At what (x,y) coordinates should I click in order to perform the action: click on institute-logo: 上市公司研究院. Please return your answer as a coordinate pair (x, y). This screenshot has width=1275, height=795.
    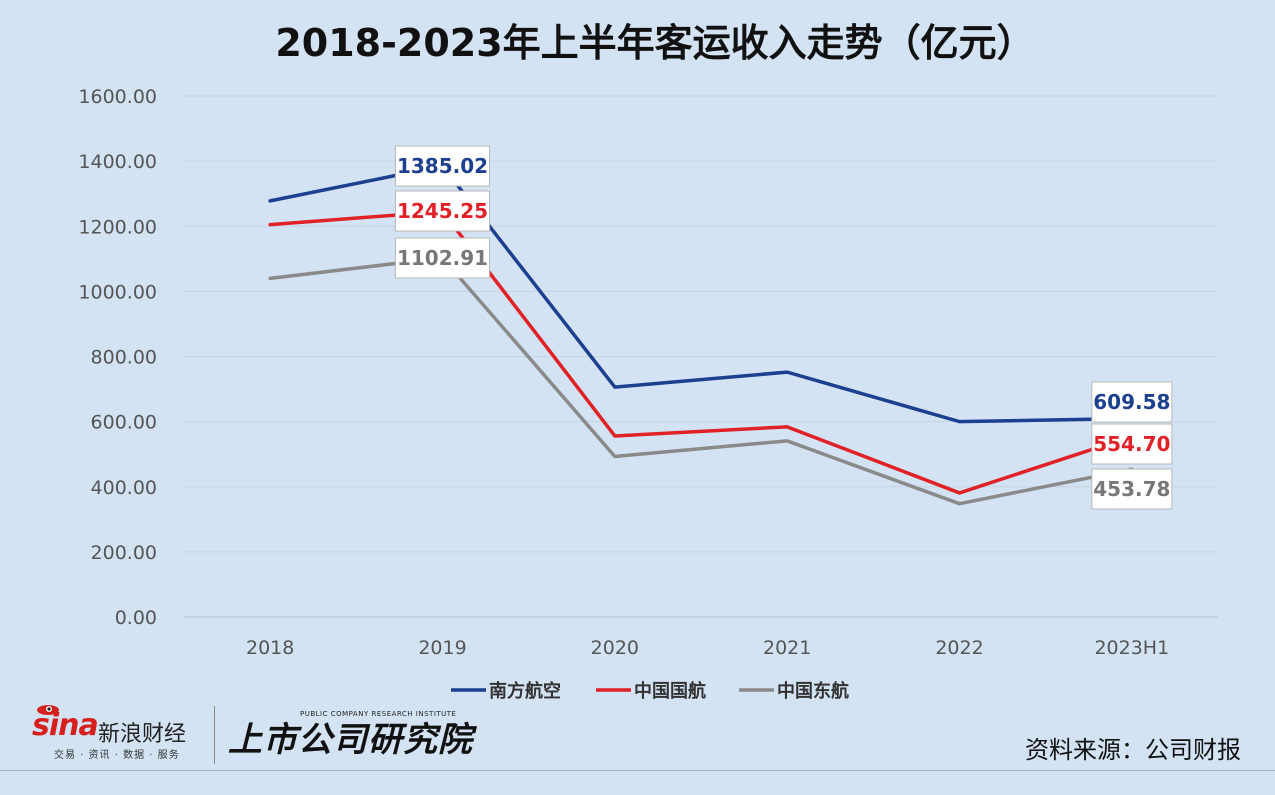
    Looking at the image, I should click on (350, 740).